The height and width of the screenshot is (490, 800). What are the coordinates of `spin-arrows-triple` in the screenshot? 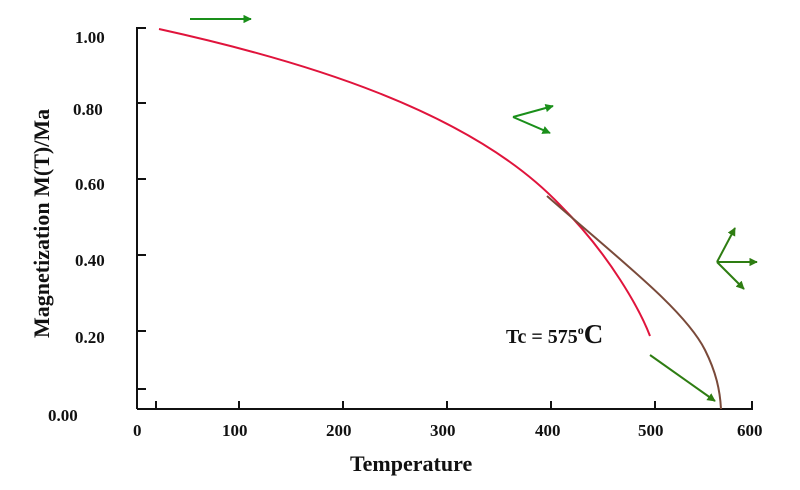 It's located at (737, 258).